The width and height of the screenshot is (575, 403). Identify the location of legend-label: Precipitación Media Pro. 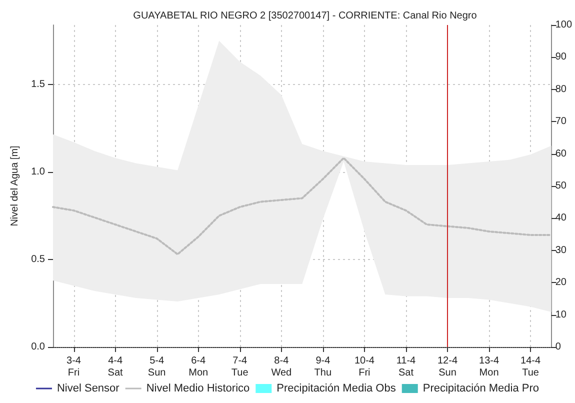
(481, 388).